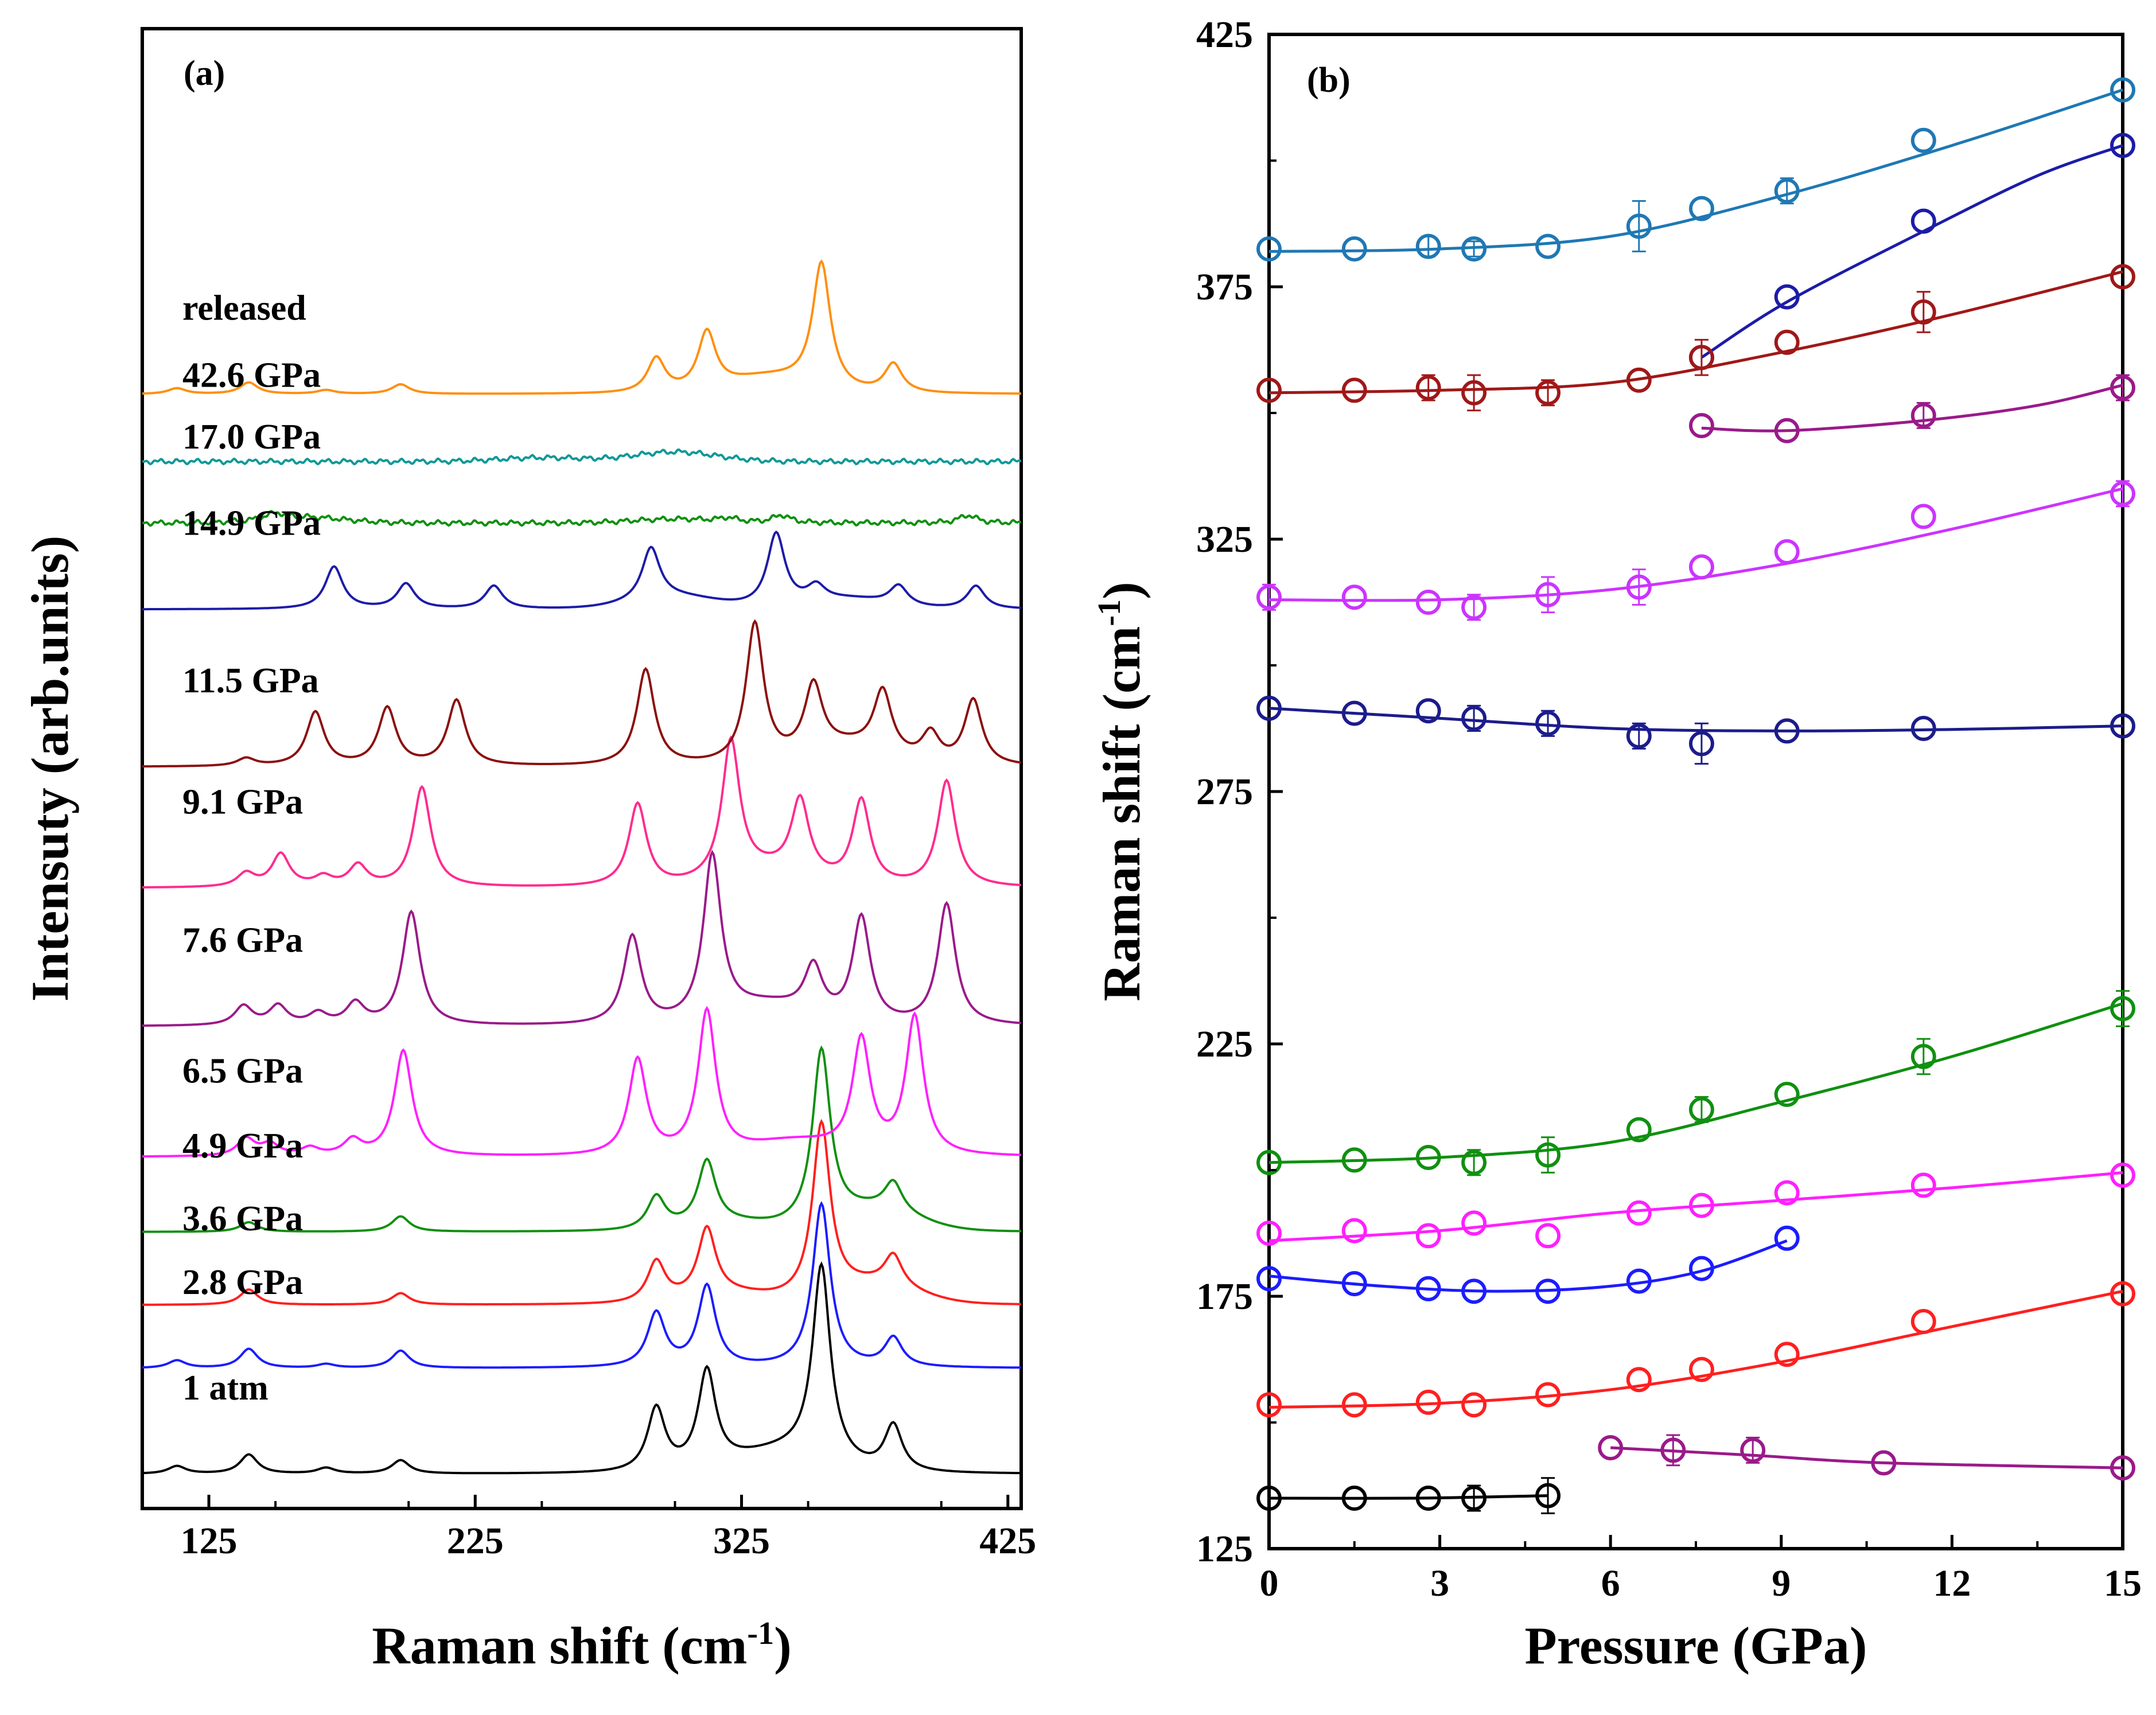 The height and width of the screenshot is (1715, 2156). What do you see at coordinates (608, 1528) in the screenshot?
I see `panel-a-x-ticks: 125 225 325 425` at bounding box center [608, 1528].